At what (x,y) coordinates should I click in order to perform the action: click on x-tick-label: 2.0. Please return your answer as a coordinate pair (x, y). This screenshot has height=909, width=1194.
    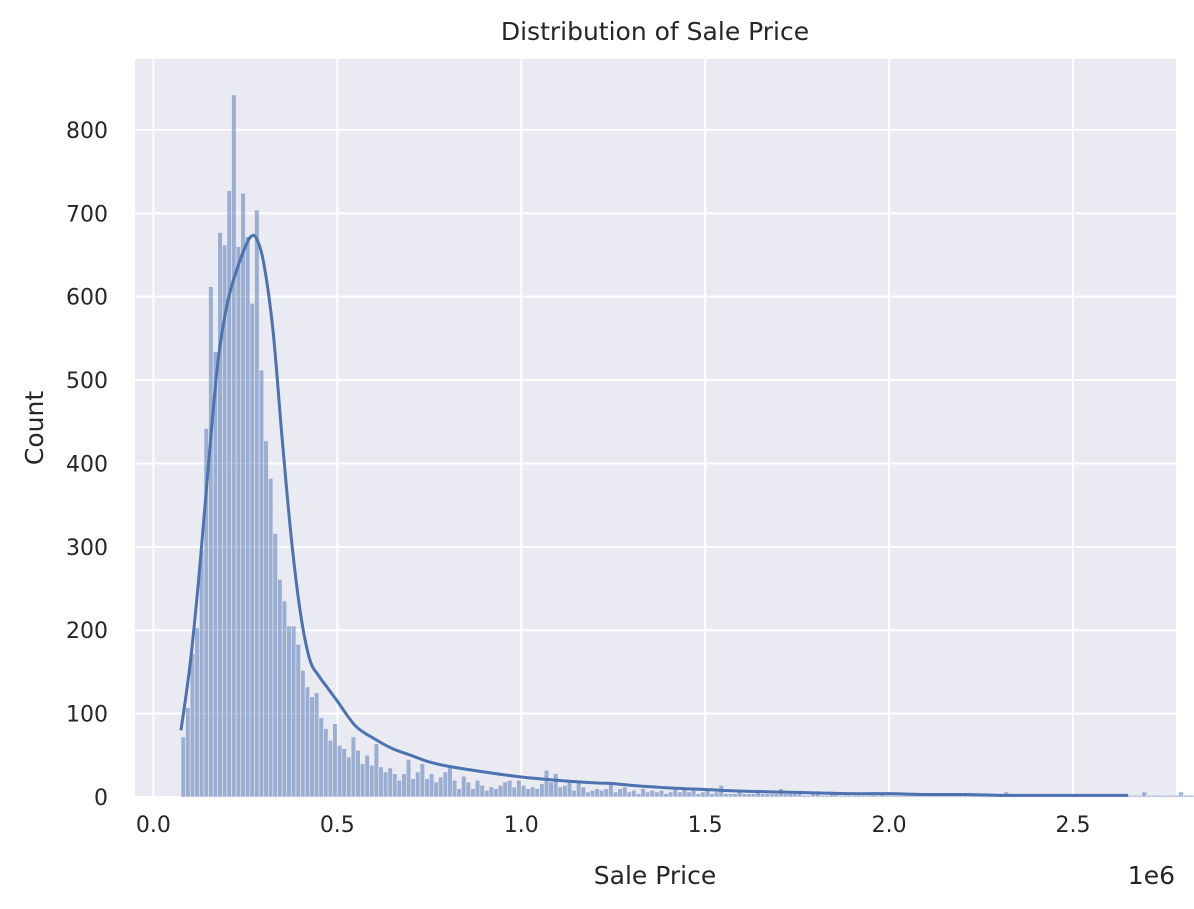
    Looking at the image, I should click on (889, 825).